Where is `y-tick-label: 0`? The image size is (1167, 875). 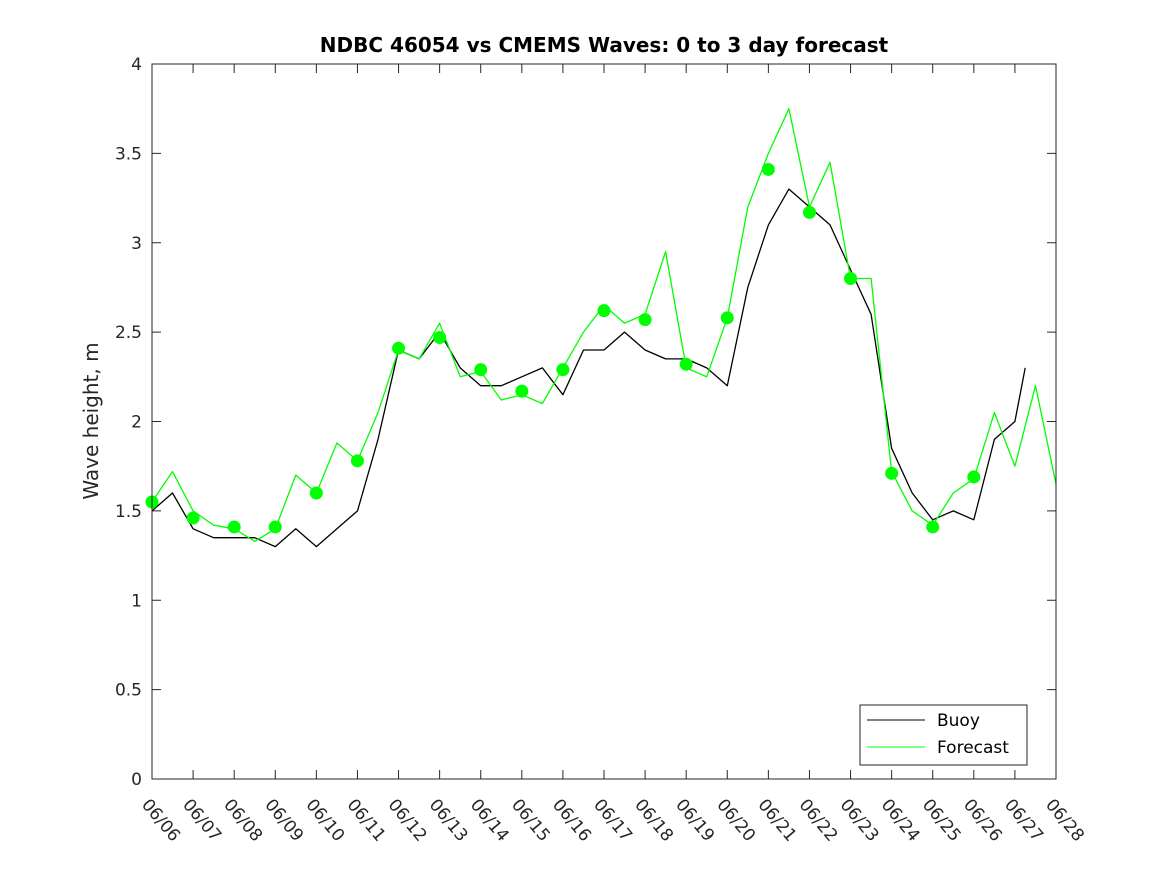 y-tick-label: 0 is located at coordinates (136, 780).